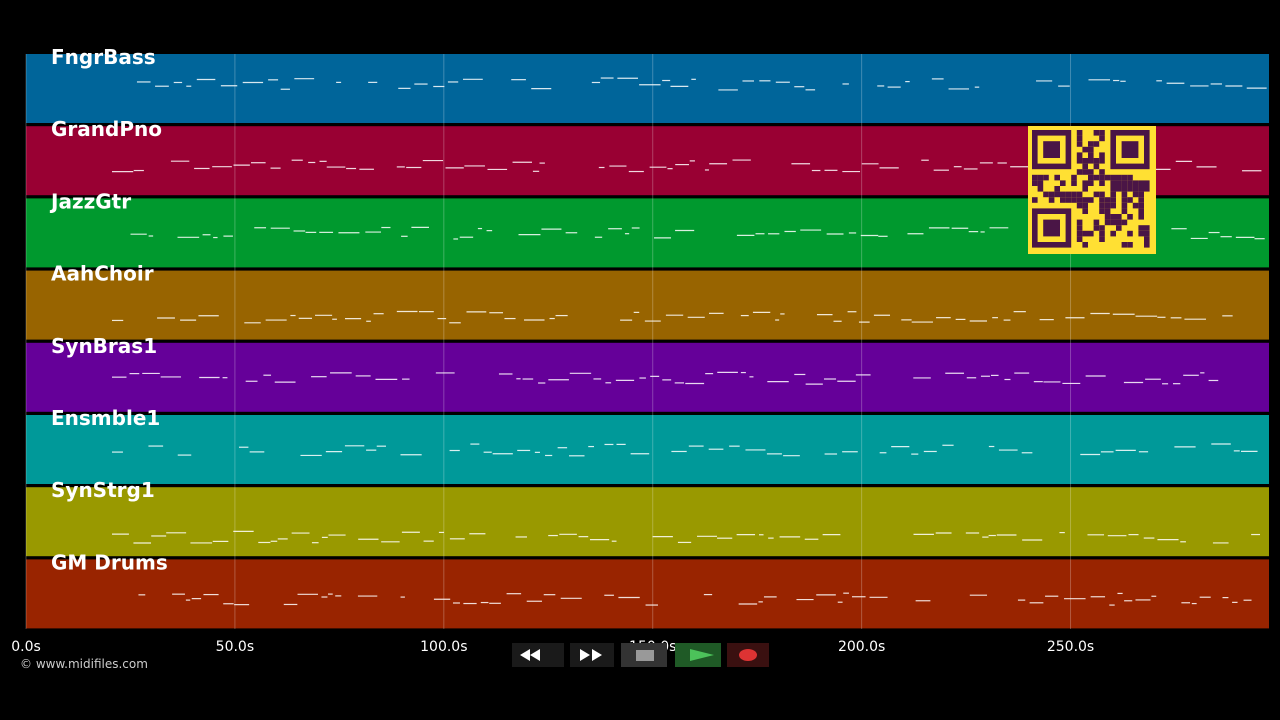 This screenshot has height=720, width=1280. Describe the element at coordinates (26, 647) in the screenshot. I see `x-tick-label: 0.0s` at that location.